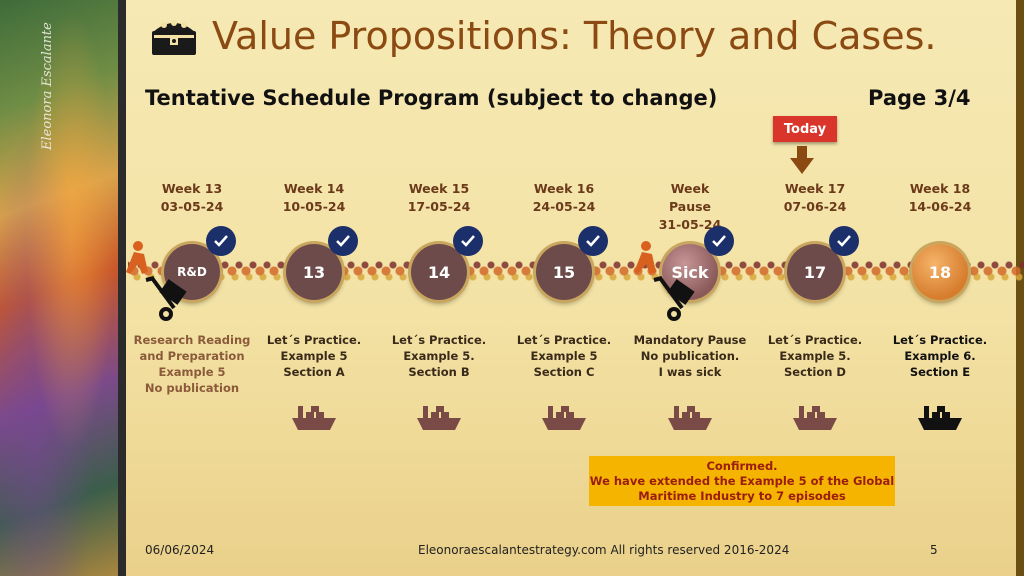 Image resolution: width=1024 pixels, height=576 pixels. Describe the element at coordinates (314, 272) in the screenshot. I see `timeline-node: 13` at that location.